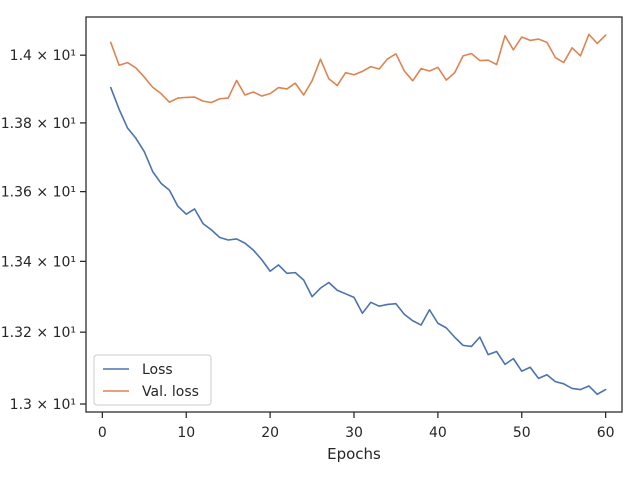 Image resolution: width=640 pixels, height=480 pixels. What do you see at coordinates (354, 454) in the screenshot?
I see `x-axis-label: Epochs` at bounding box center [354, 454].